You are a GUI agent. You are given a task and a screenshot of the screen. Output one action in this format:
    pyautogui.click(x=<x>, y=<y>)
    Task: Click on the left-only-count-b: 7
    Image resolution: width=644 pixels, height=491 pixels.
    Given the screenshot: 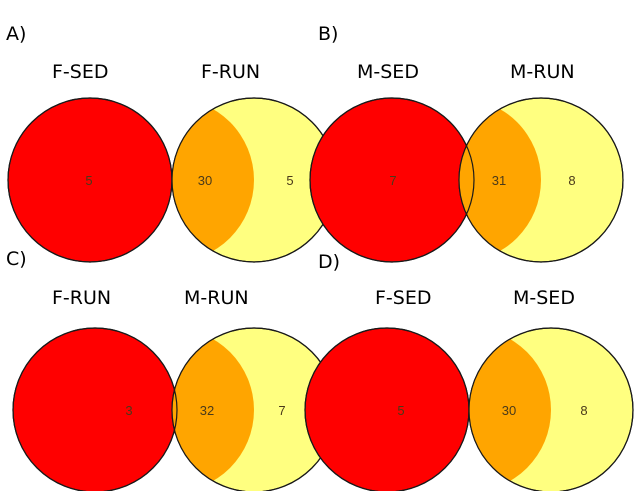 What is the action you would take?
    pyautogui.click(x=392, y=180)
    